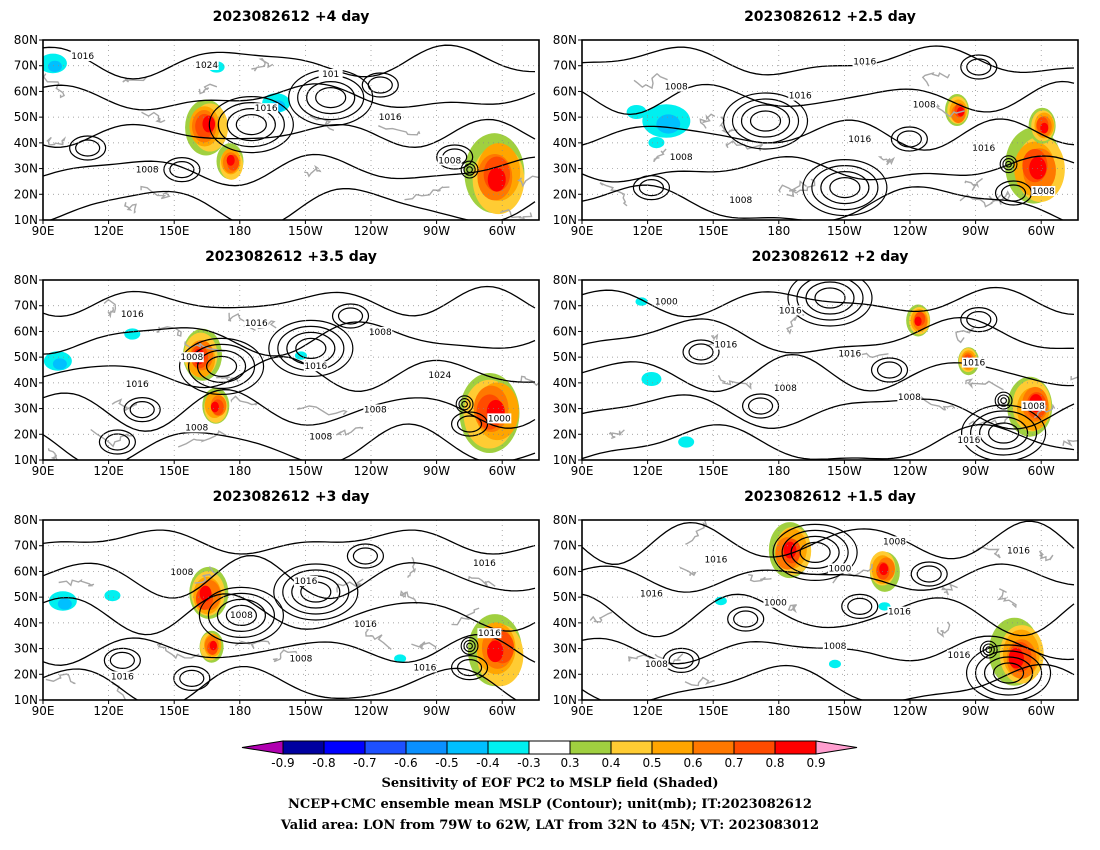 The height and width of the screenshot is (850, 1100). Describe the element at coordinates (291, 497) in the screenshot. I see `panel-title: 2023082612 +3 day` at that location.